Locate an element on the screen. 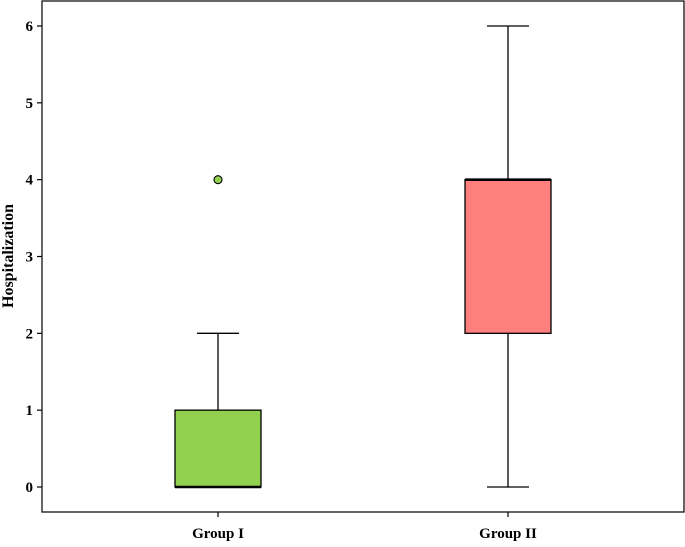  x-axis-ticks: Group I Group II is located at coordinates (364, 527).